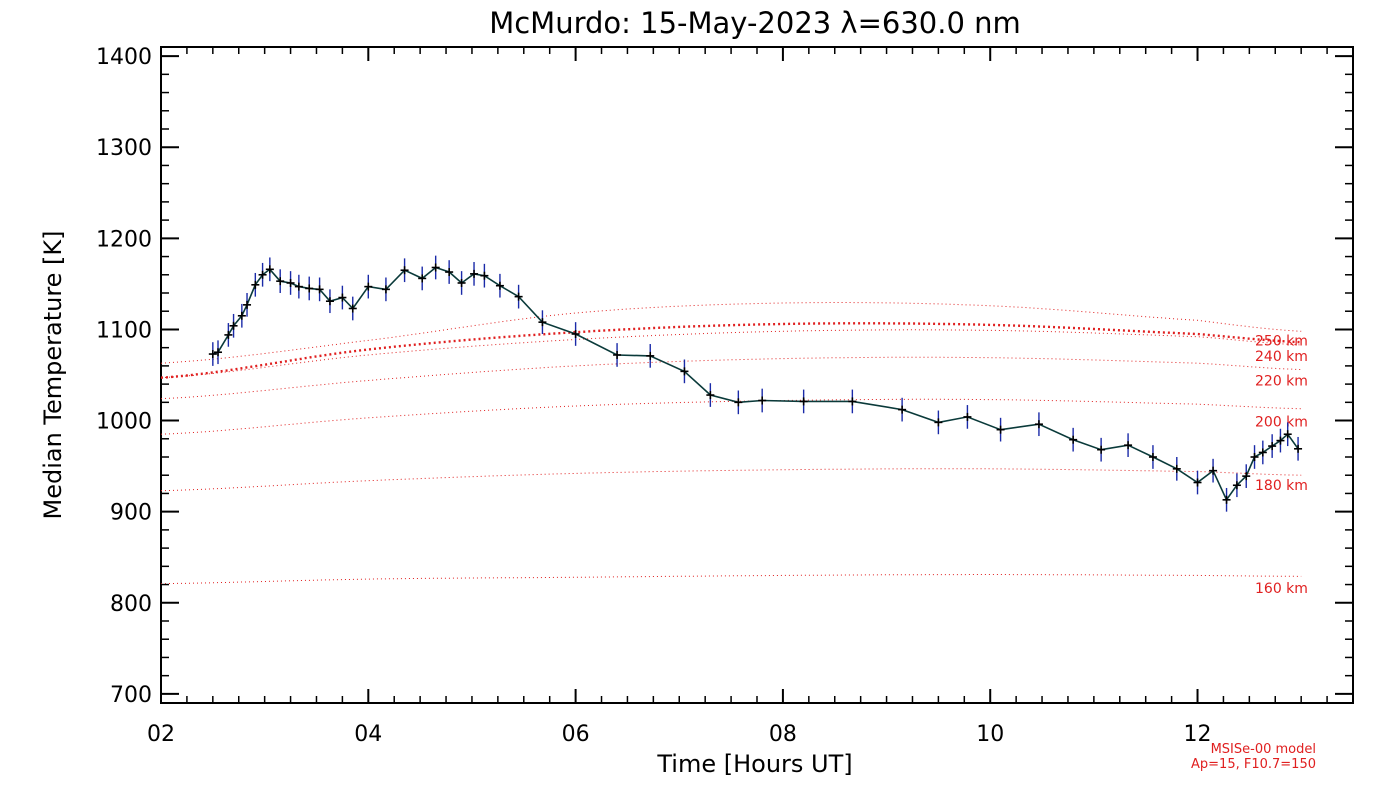 Image resolution: width=1400 pixels, height=800 pixels. I want to click on x-tick-label: 02, so click(161, 734).